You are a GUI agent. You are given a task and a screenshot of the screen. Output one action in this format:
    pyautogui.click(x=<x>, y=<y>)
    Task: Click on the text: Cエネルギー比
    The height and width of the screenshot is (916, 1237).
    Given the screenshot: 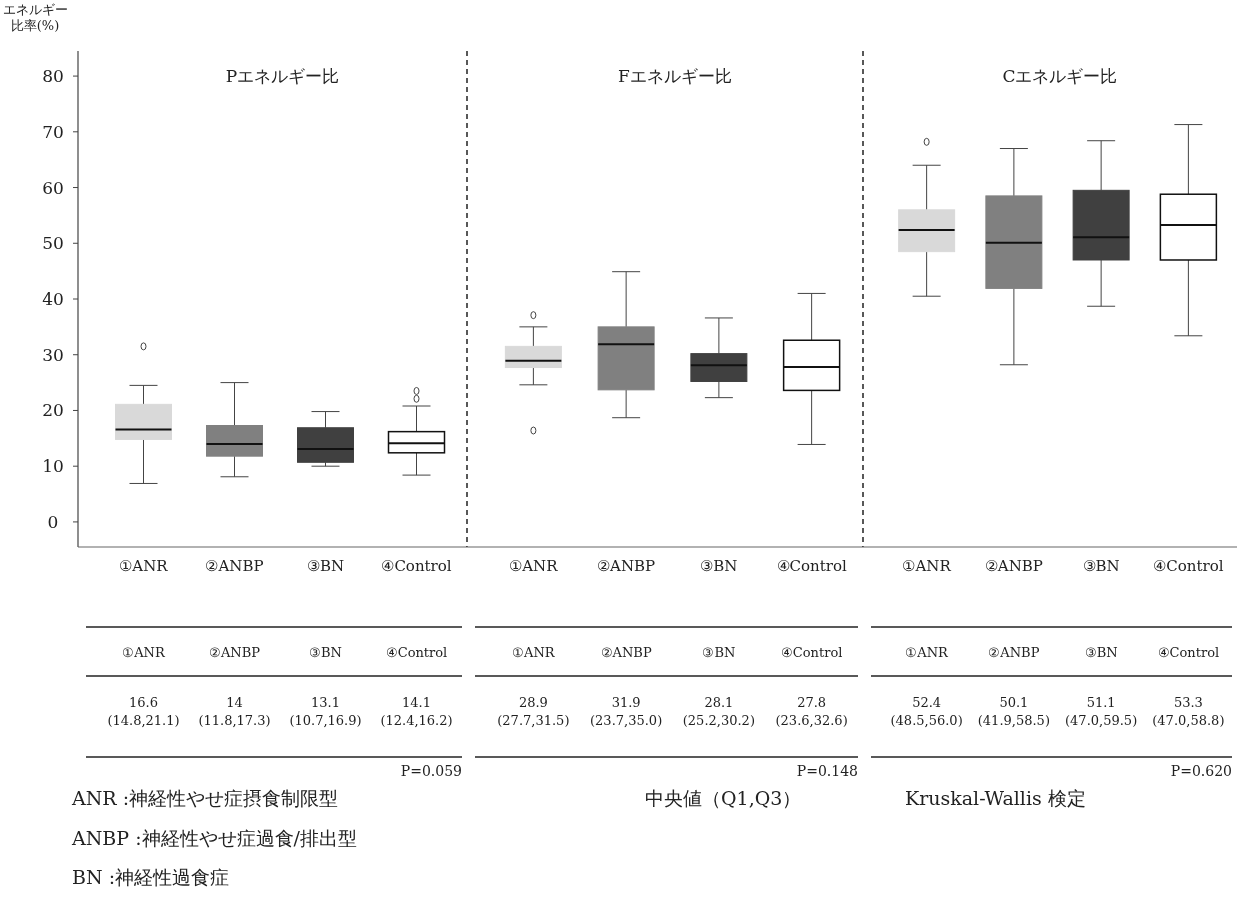 What is the action you would take?
    pyautogui.click(x=1060, y=76)
    